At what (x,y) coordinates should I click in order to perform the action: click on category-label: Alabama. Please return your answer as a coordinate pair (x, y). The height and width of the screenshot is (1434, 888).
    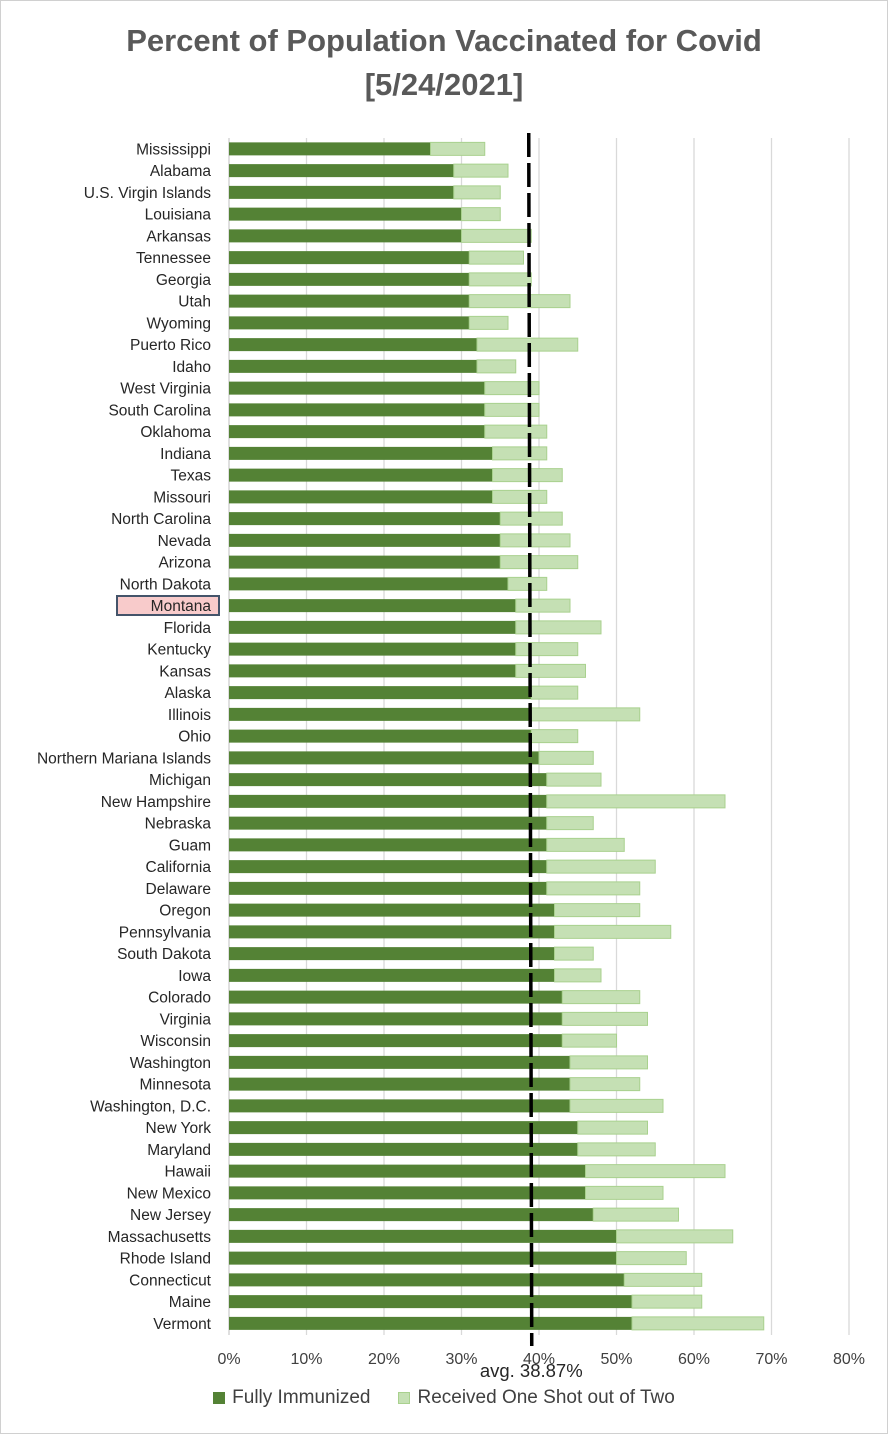
    Looking at the image, I should click on (181, 171).